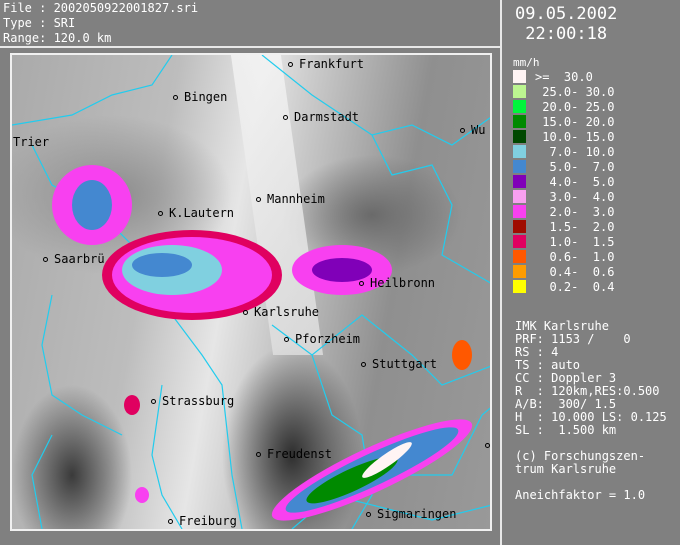 The image size is (680, 545). Describe the element at coordinates (575, 181) in the screenshot. I see `legend-label: 4.0- 5.0` at that location.